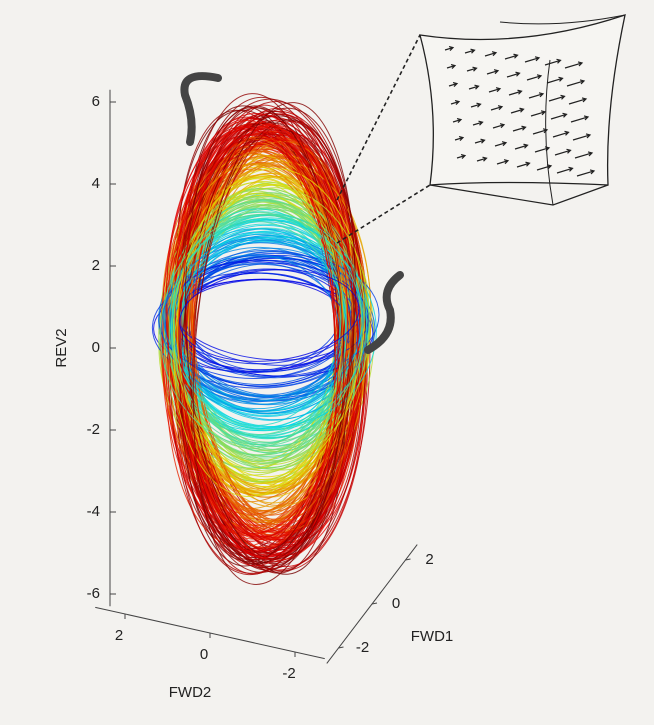 The image size is (654, 725). What do you see at coordinates (429, 559) in the screenshot?
I see `y-tick-label: 2` at bounding box center [429, 559].